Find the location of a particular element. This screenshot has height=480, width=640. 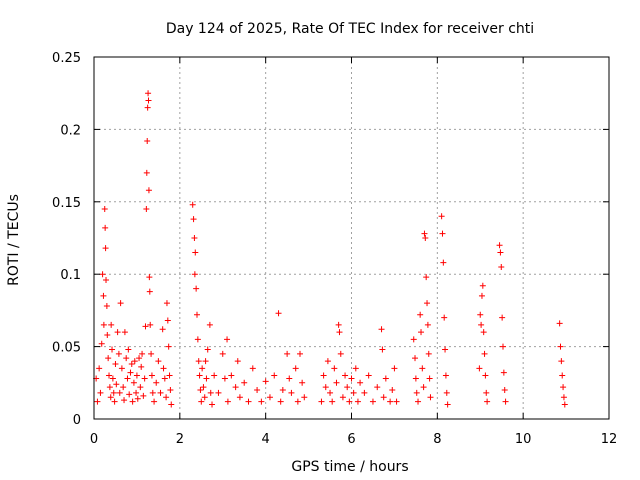

x-axis-label: GPS time / hours is located at coordinates (349, 467).